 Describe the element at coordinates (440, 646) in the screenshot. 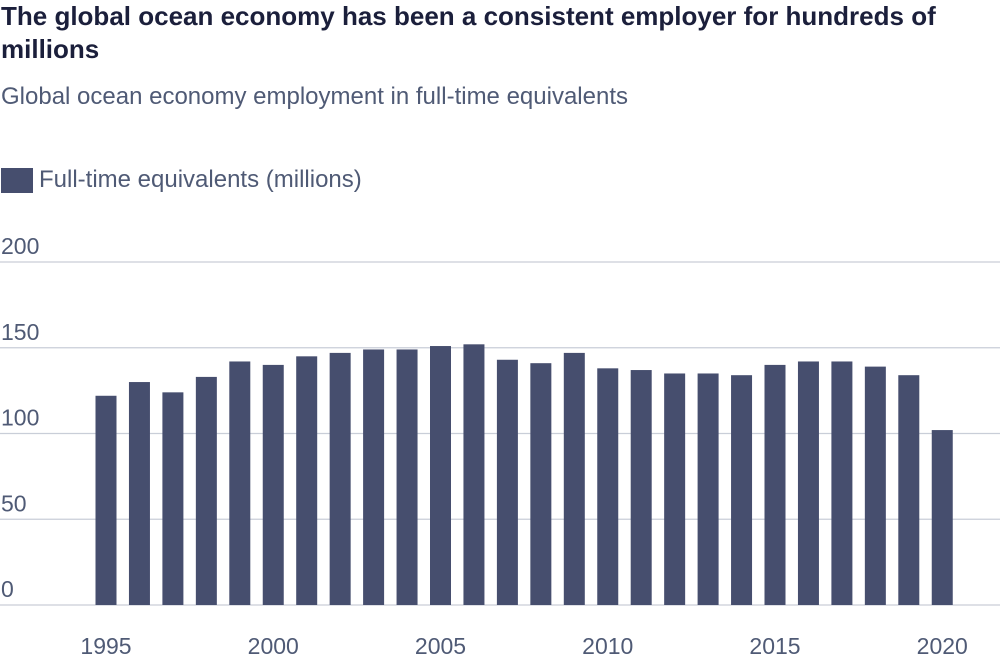

I see `x-tick-label: 2005` at that location.